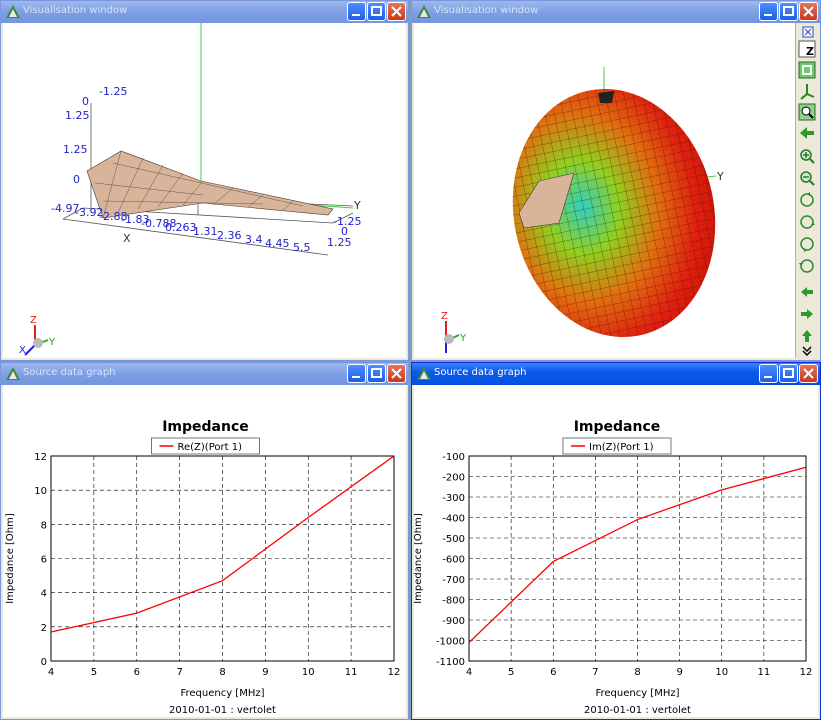 This screenshot has width=821, height=720. What do you see at coordinates (807, 200) in the screenshot?
I see `rotate-x-icon` at bounding box center [807, 200].